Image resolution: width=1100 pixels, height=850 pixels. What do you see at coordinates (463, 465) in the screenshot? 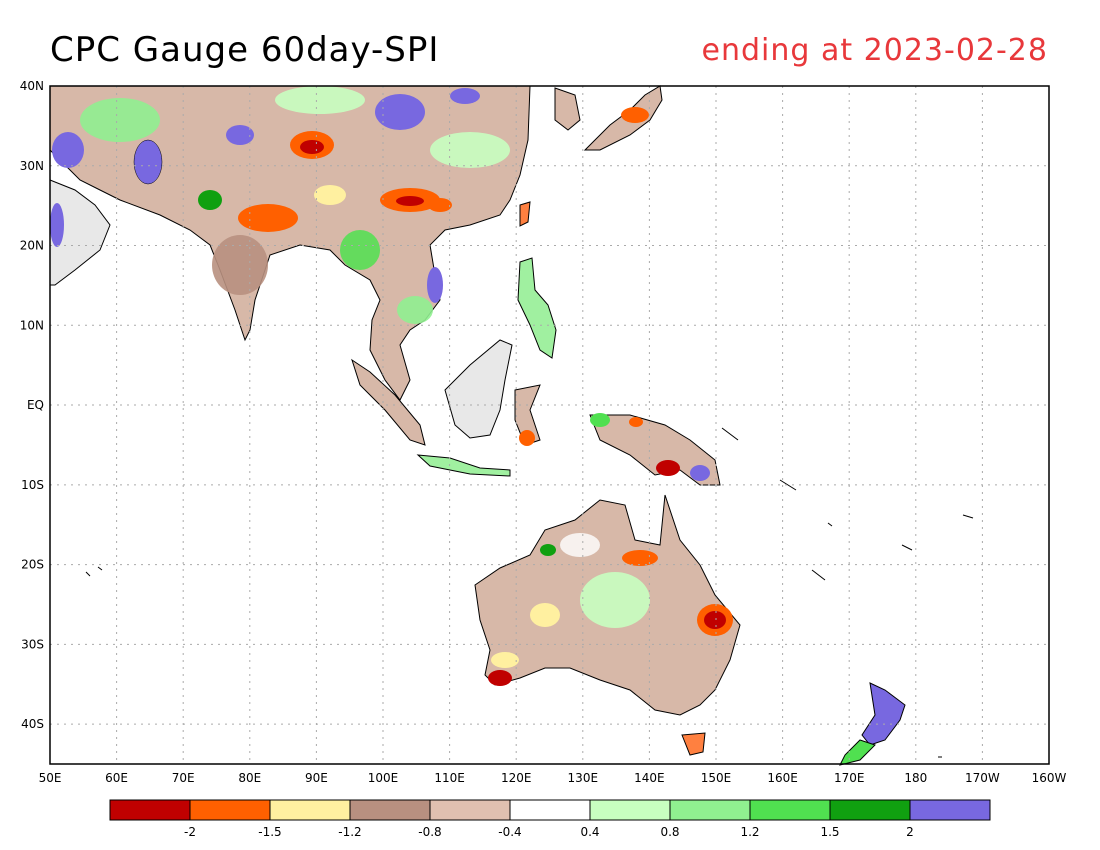
I see `java-landmass` at bounding box center [463, 465].